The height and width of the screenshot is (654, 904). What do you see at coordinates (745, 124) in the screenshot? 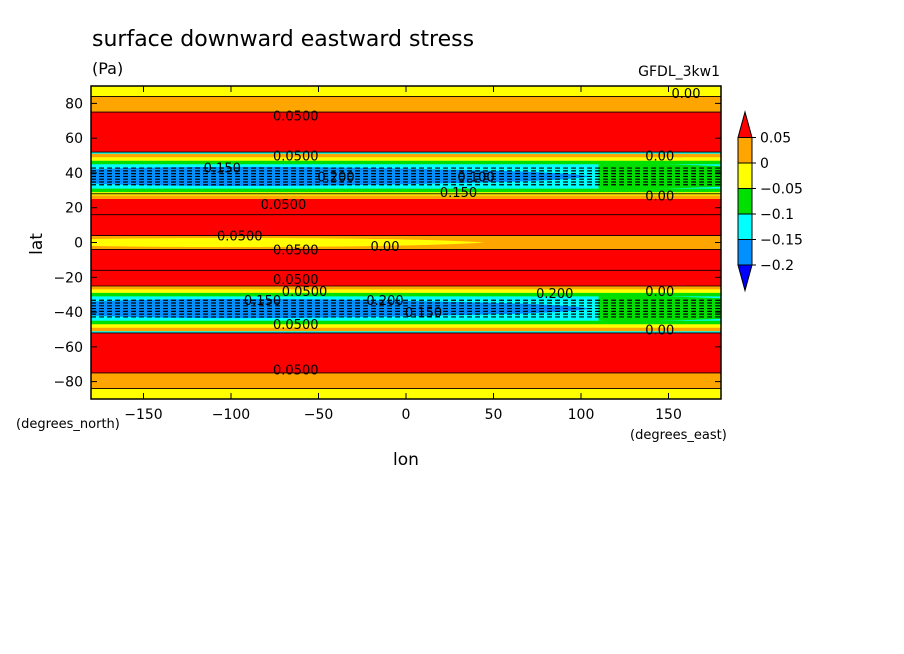
I see `colorbar-arrow-top` at bounding box center [745, 124].